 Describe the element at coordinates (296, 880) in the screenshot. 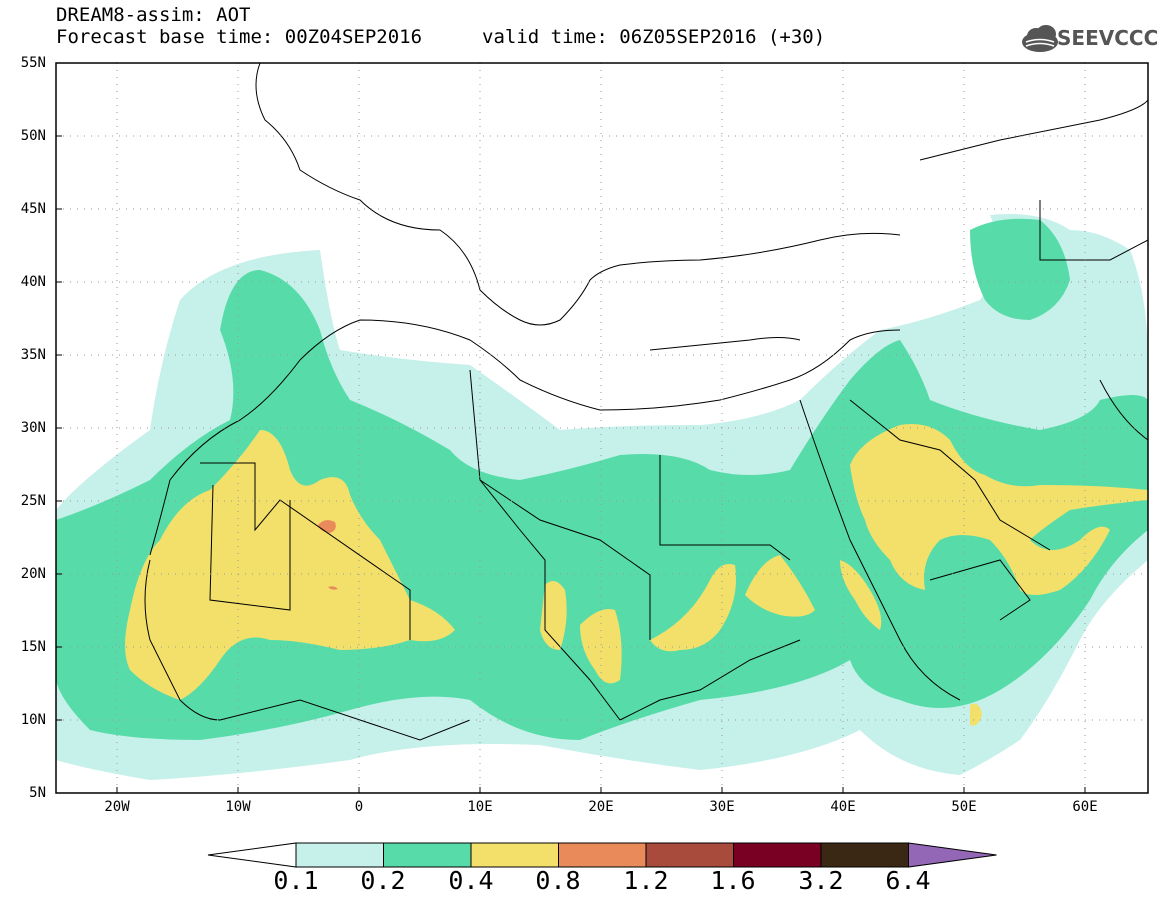

I see `colorbar-label: 0.1` at that location.